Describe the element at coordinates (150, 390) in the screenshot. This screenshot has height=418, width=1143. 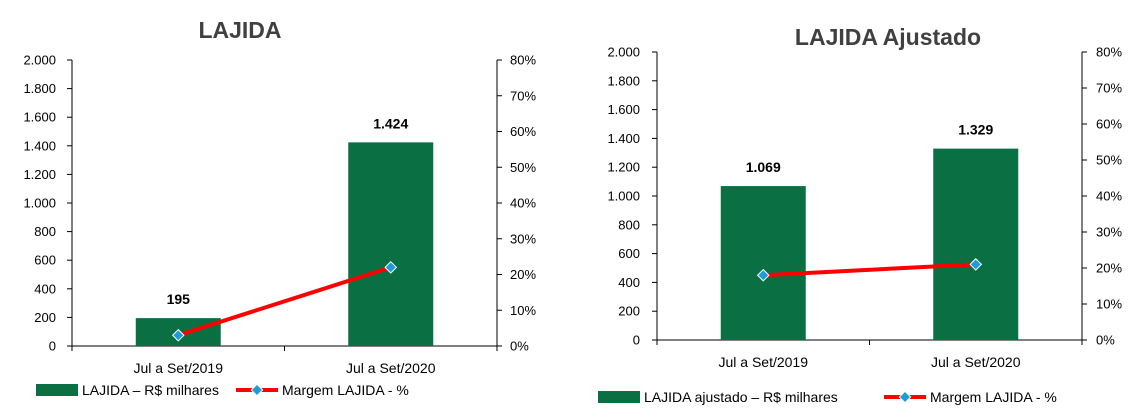
I see `legend-bar-label: LAJIDA – R$ milhares` at that location.